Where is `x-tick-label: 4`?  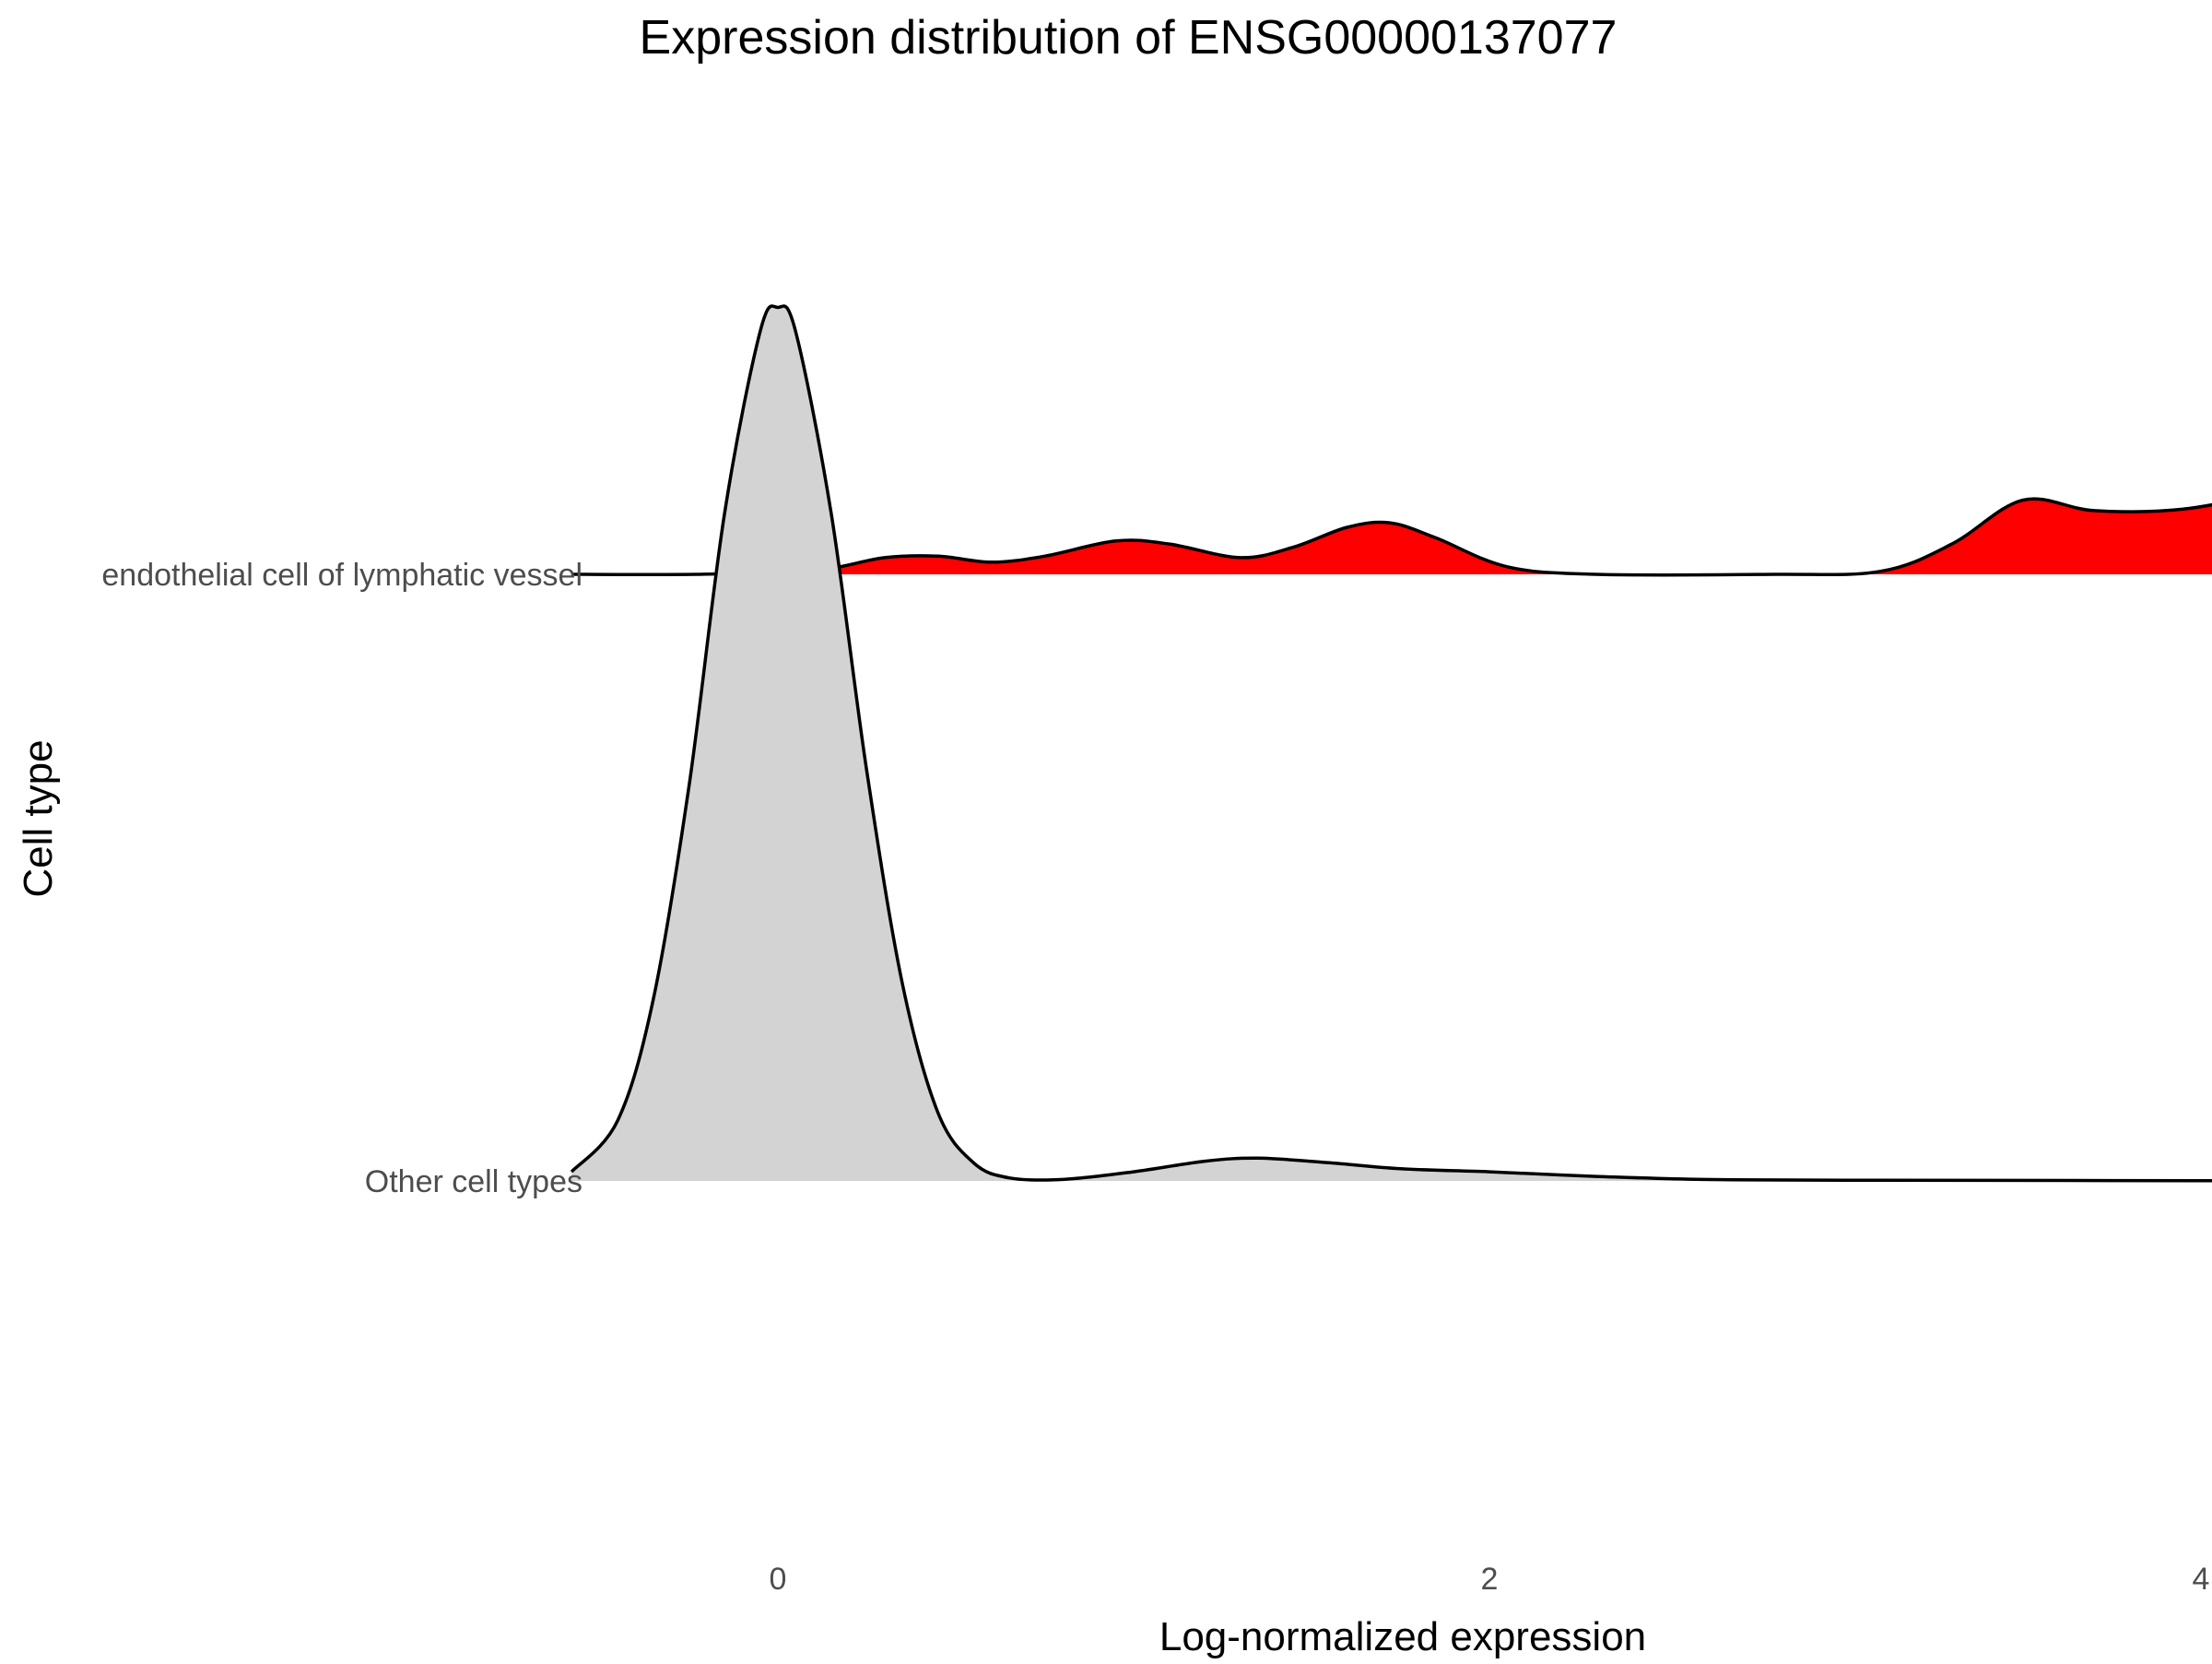 x-tick-label: 4 is located at coordinates (2201, 1579).